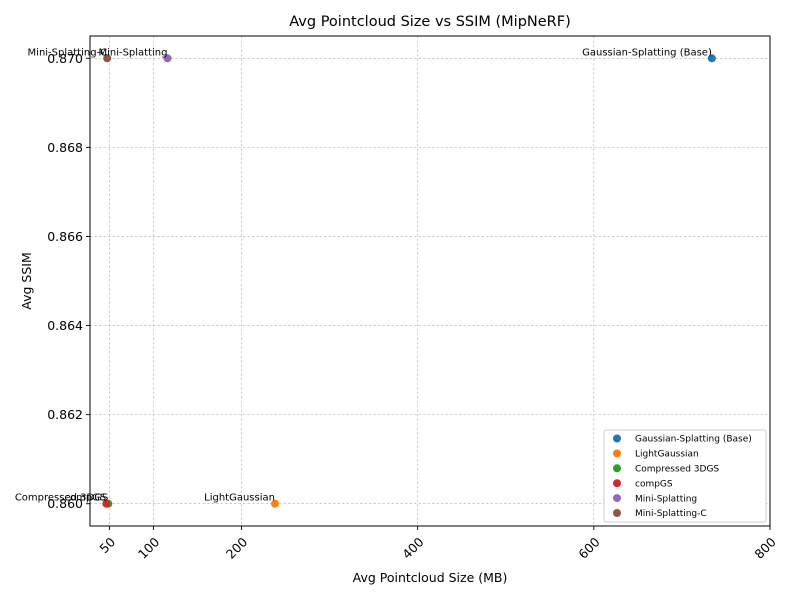 The image size is (800, 600). What do you see at coordinates (237, 548) in the screenshot?
I see `x-tick-label: 200` at bounding box center [237, 548].